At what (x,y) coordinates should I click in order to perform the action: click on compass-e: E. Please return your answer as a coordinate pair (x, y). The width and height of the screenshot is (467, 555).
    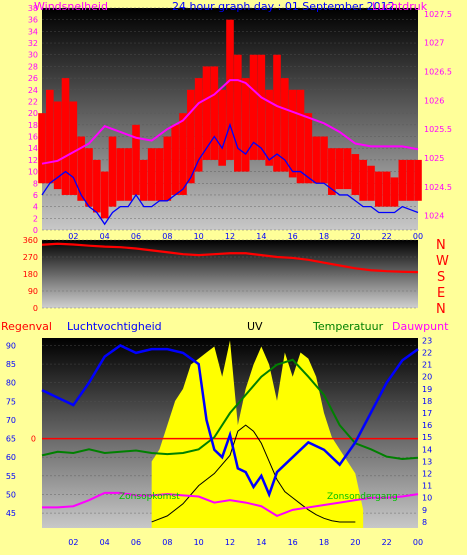
    Looking at the image, I should click on (441, 293).